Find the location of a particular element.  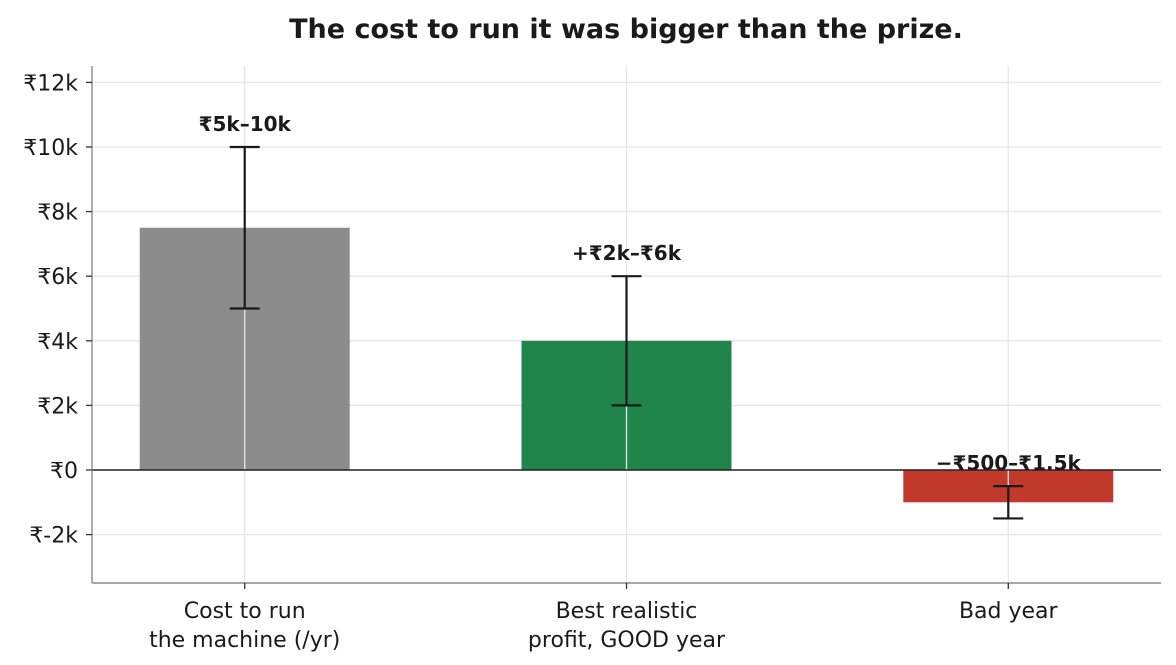

y-tick-label: ₹4k is located at coordinates (57, 342).